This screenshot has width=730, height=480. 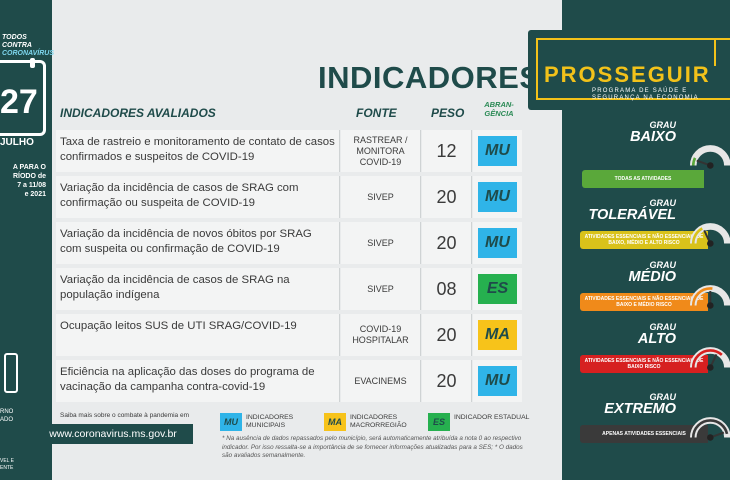 What do you see at coordinates (646, 154) in the screenshot?
I see `risk-level-1: GRAU BAIXO TODAS AS ATIVIDADES` at bounding box center [646, 154].